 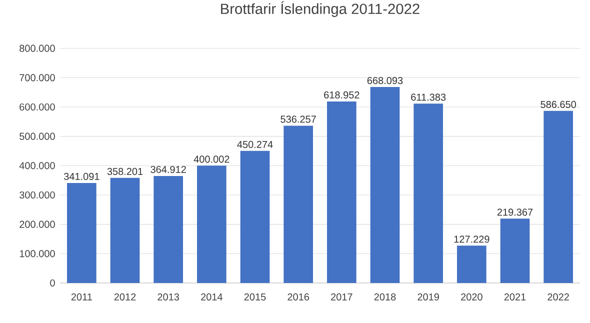 What do you see at coordinates (515, 296) in the screenshot?
I see `x-tick-label: 2021` at bounding box center [515, 296].